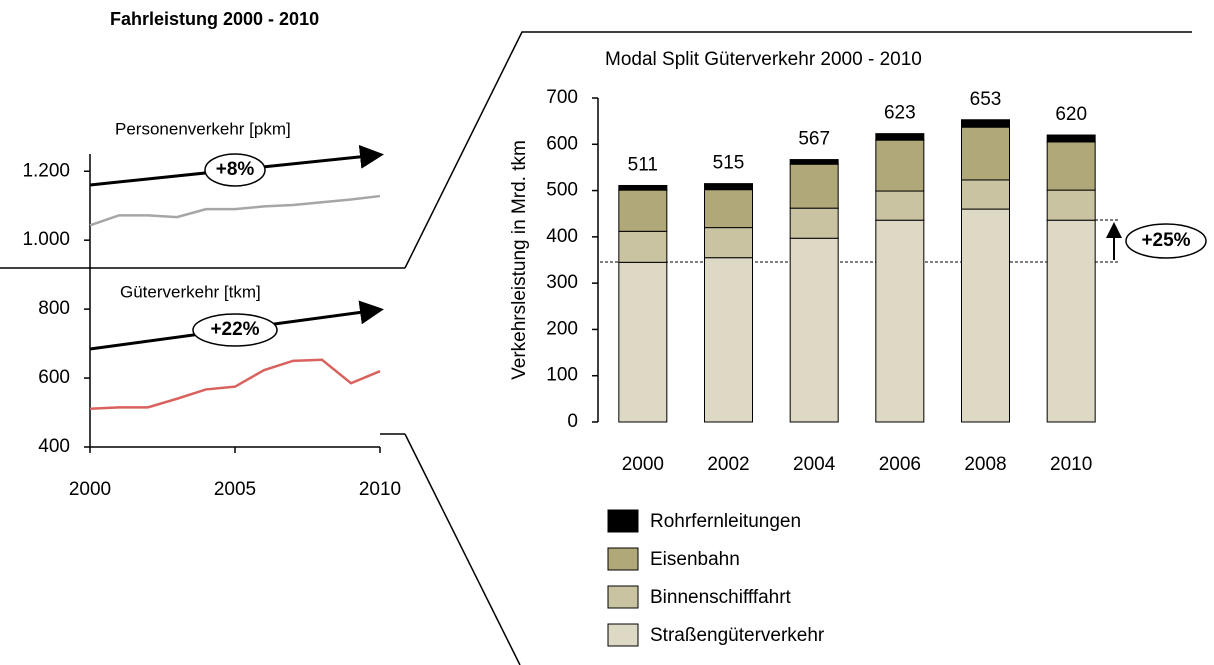 Image resolution: width=1214 pixels, height=665 pixels. Describe the element at coordinates (729, 163) in the screenshot. I see `total-label: 515` at that location.